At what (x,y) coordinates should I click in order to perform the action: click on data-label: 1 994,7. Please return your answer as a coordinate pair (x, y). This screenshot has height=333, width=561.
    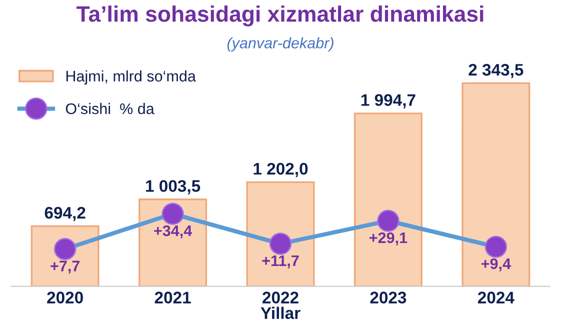
    Looking at the image, I should click on (388, 101).